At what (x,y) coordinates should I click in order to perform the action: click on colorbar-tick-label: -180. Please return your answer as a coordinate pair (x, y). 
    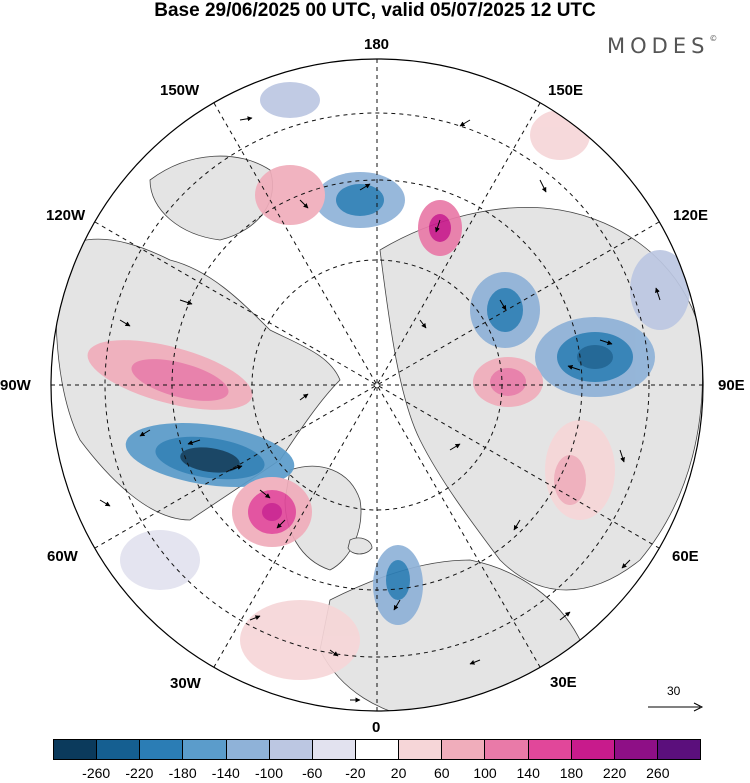
    Looking at the image, I should click on (182, 773).